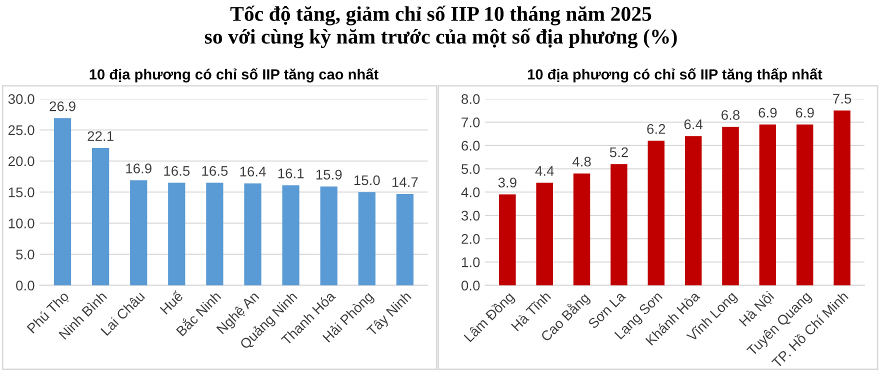 The image size is (882, 373). What do you see at coordinates (440, 27) in the screenshot?
I see `chart-title: Tốc độ tăng, giảm chỉ số IIP 10 tháng năm 2025 so với cùng kỳ năm trước của một số địa phương (%)` at bounding box center [440, 27].